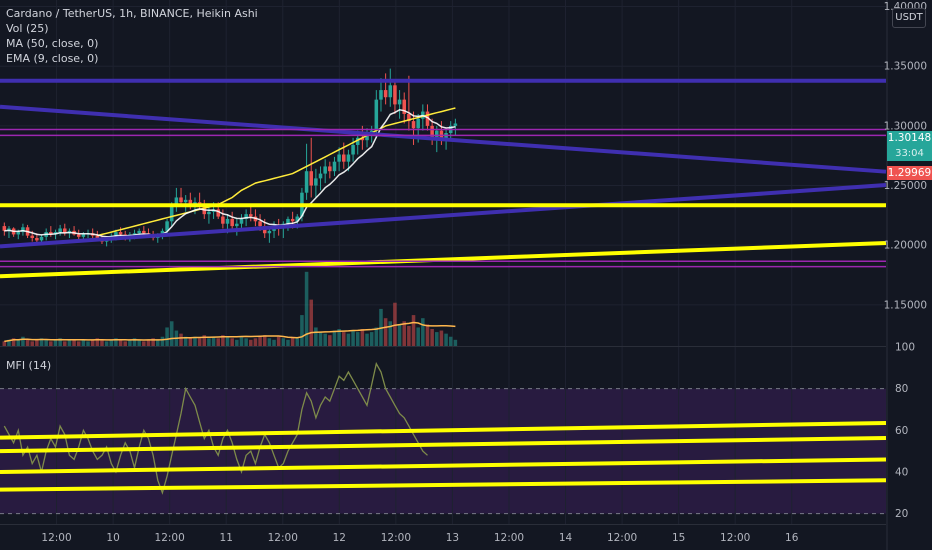  What do you see at coordinates (901, 472) in the screenshot?
I see `mfi-tick-label: 40` at bounding box center [901, 472].